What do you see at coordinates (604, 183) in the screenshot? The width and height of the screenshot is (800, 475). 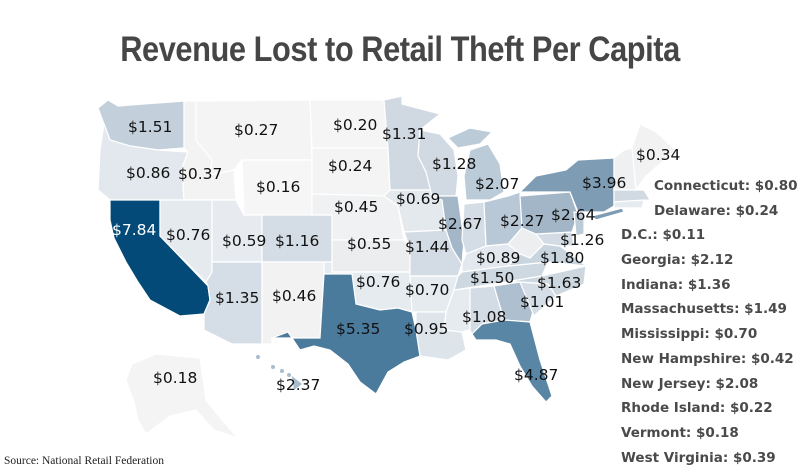 I see `map-label-new-york: $3.96` at bounding box center [604, 183].